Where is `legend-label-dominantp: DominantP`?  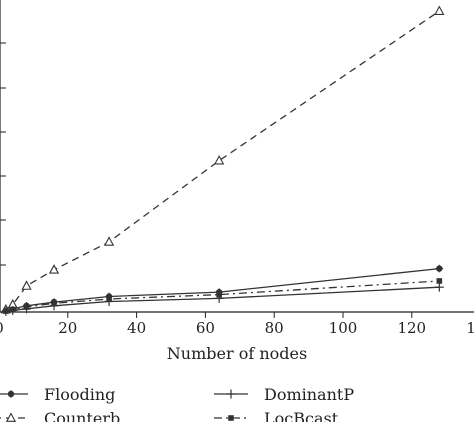 legend-label-dominantp: DominantP is located at coordinates (309, 394).